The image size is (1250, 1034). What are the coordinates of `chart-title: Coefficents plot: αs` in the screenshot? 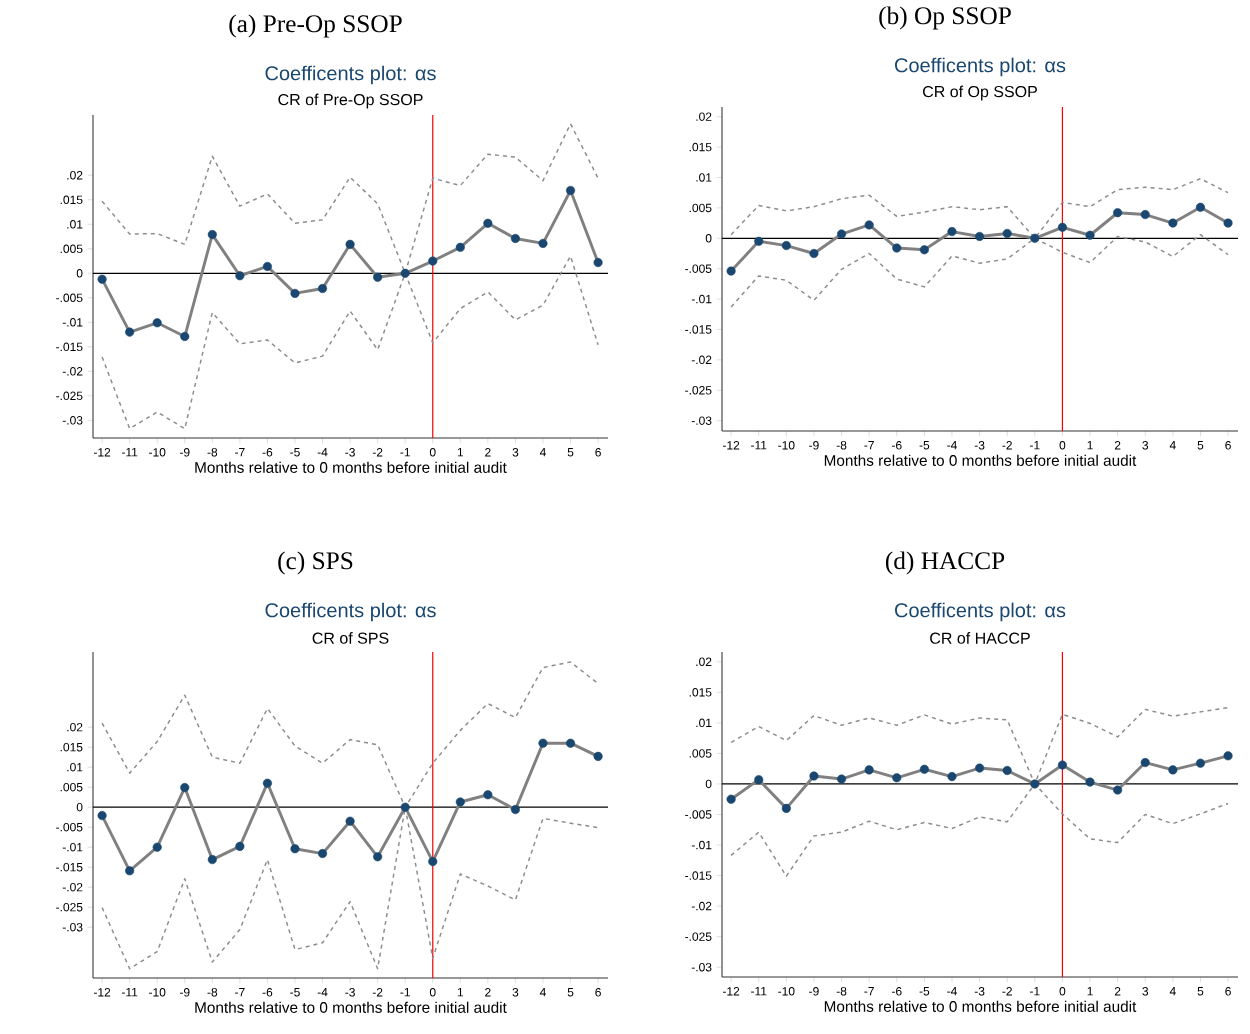 It's located at (350, 612).